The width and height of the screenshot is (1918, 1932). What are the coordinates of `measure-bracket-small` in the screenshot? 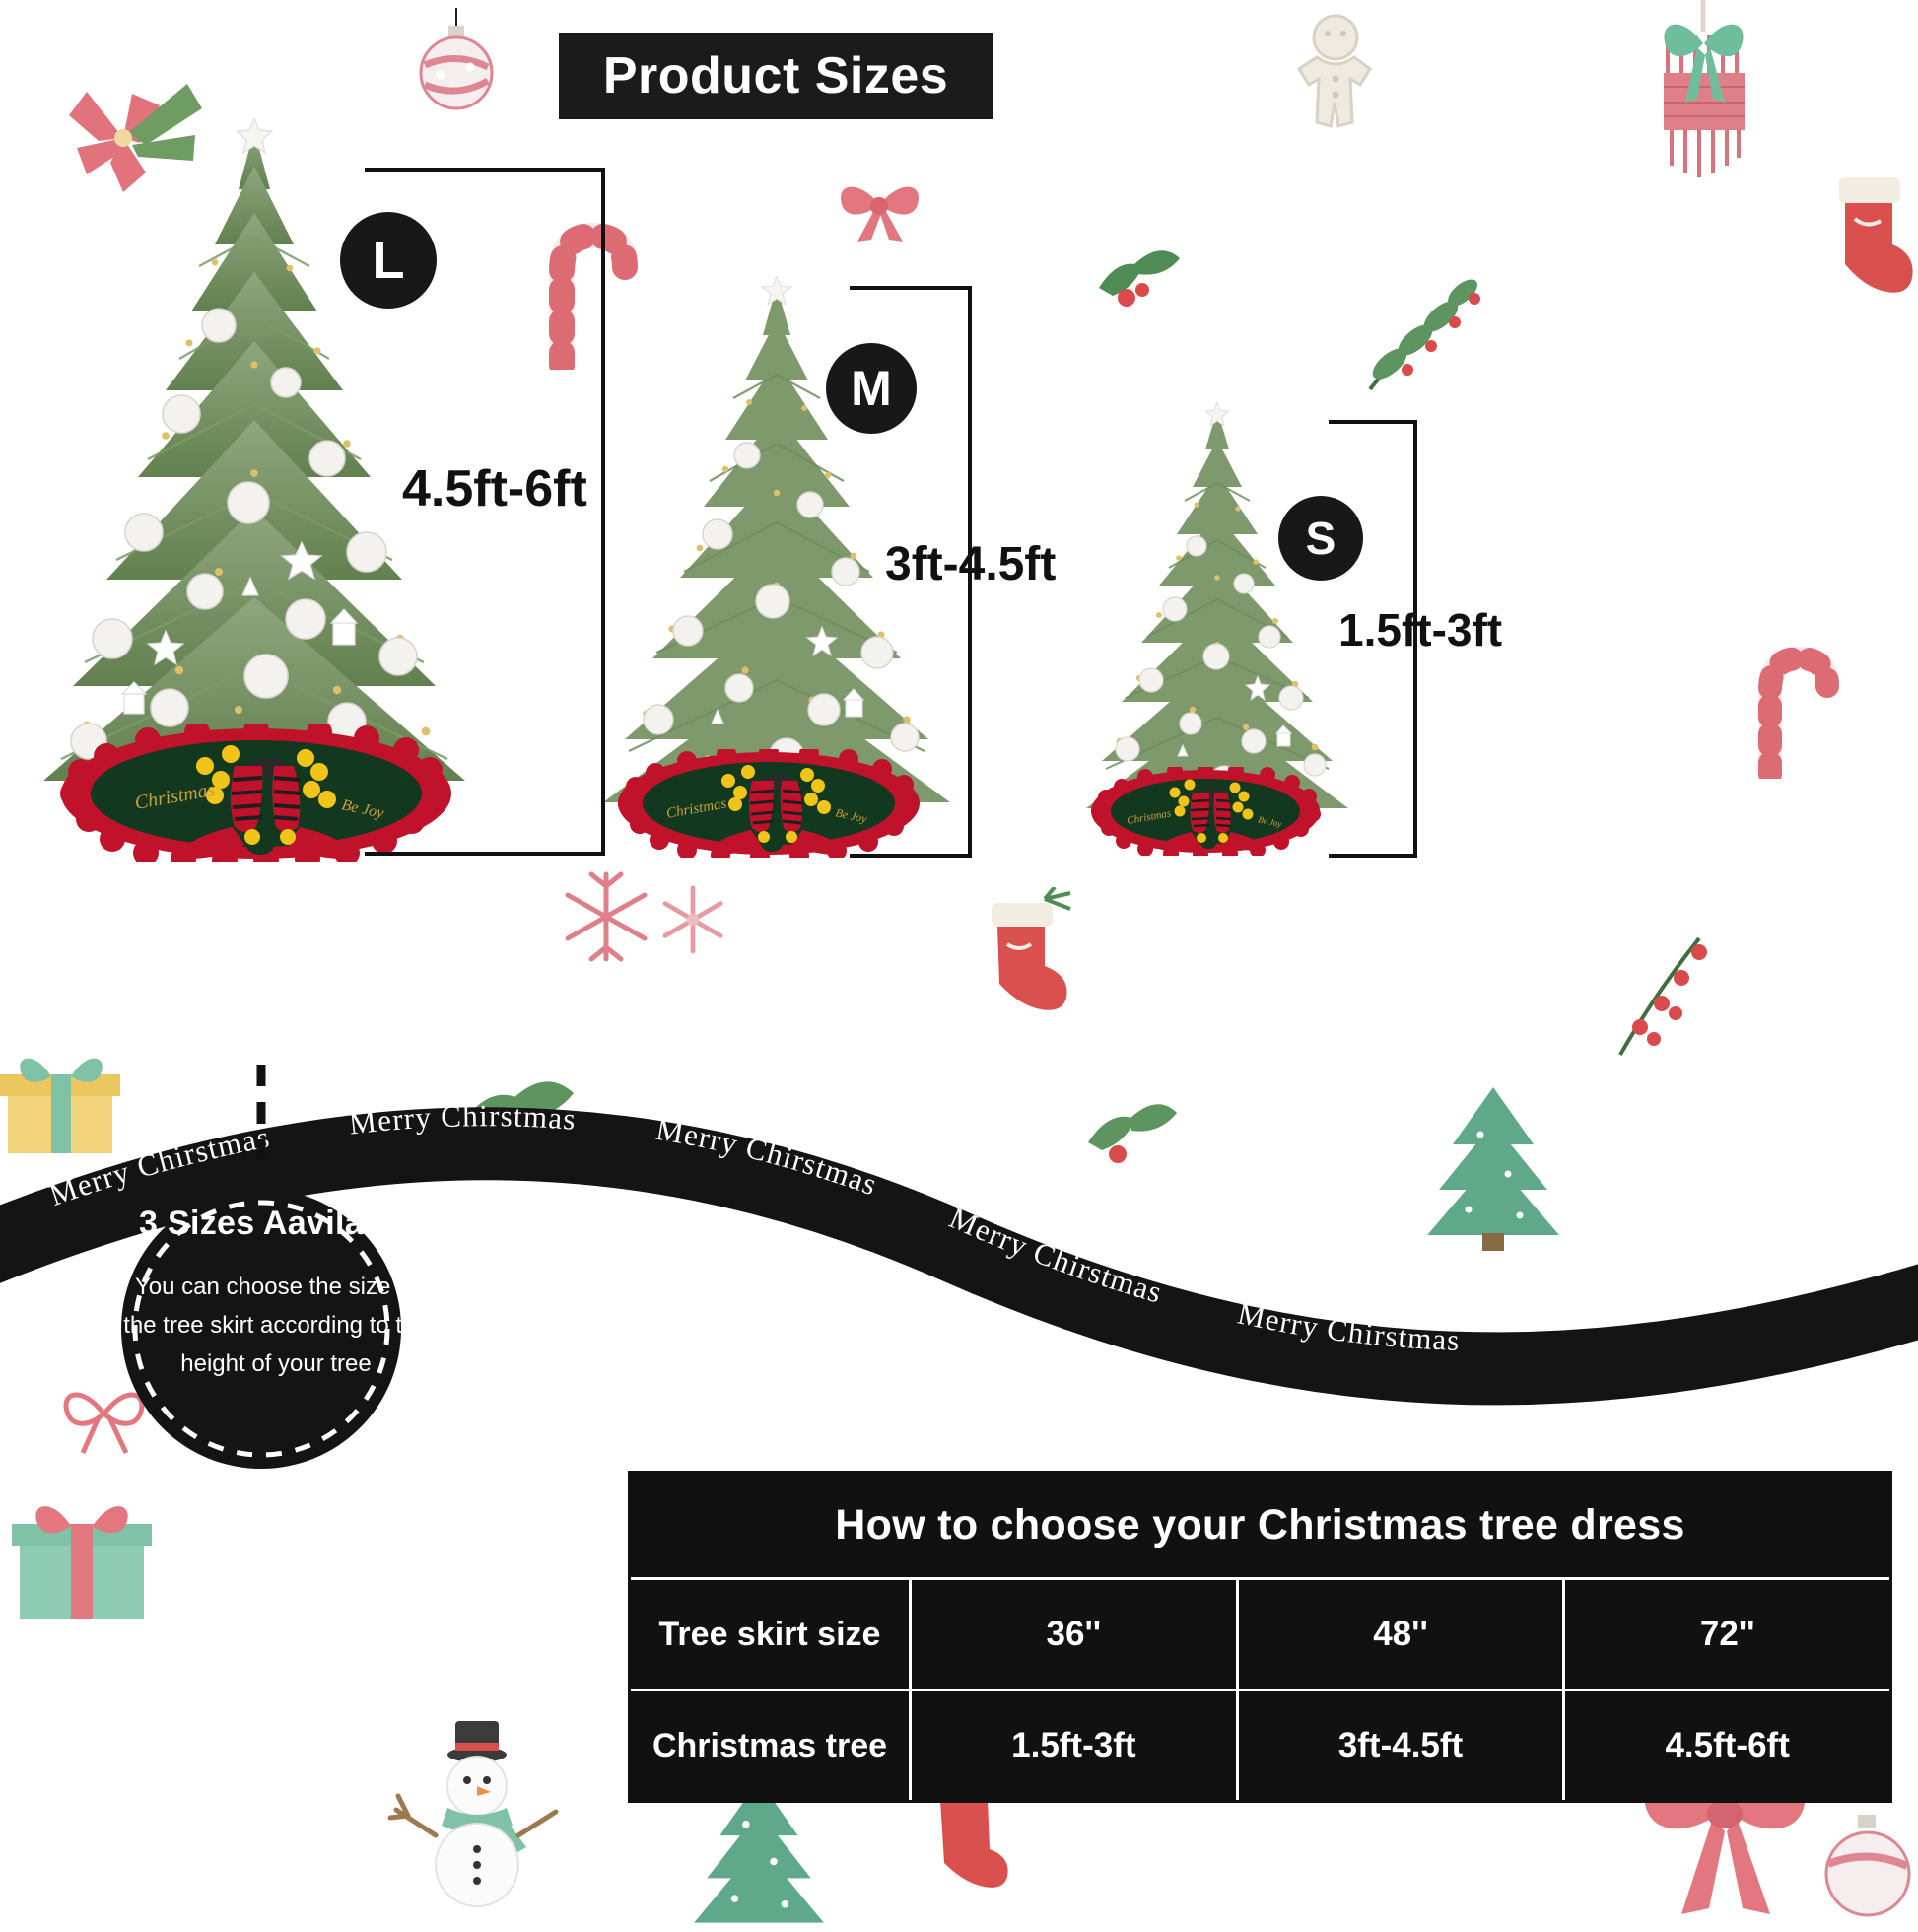 It's located at (1373, 636).